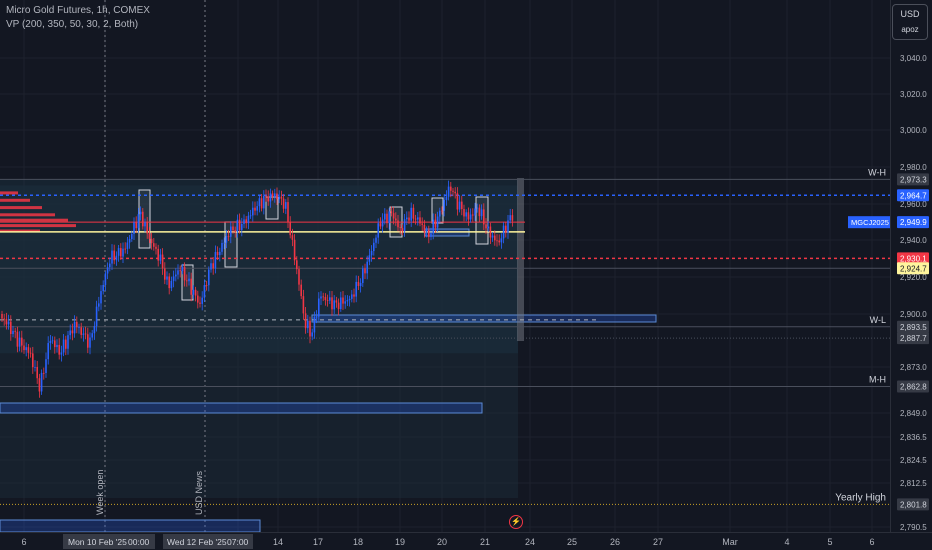  Describe the element at coordinates (658, 542) in the screenshot. I see `time-tick: 27` at that location.